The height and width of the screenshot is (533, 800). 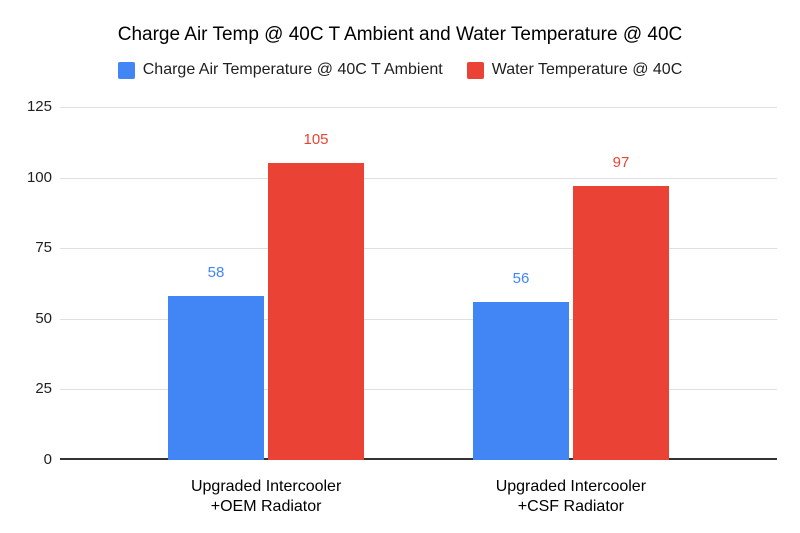 What do you see at coordinates (43, 247) in the screenshot?
I see `y-tick-label: 75` at bounding box center [43, 247].